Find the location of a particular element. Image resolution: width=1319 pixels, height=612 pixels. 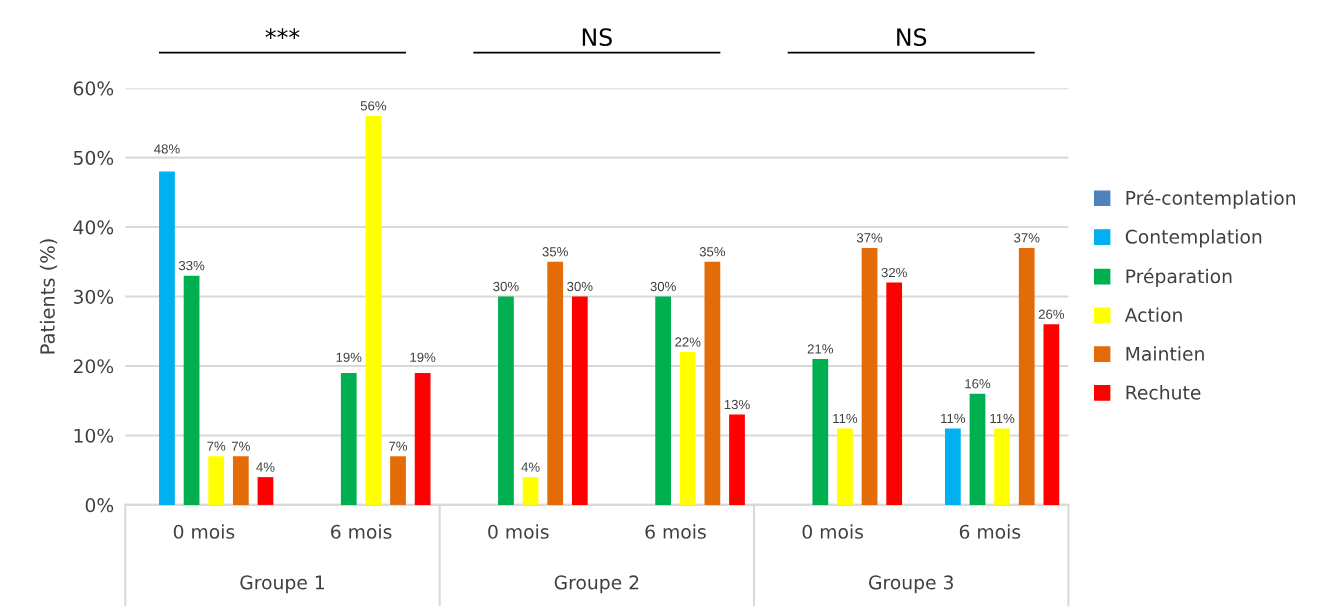

y-tick-label: 40% is located at coordinates (93, 227).